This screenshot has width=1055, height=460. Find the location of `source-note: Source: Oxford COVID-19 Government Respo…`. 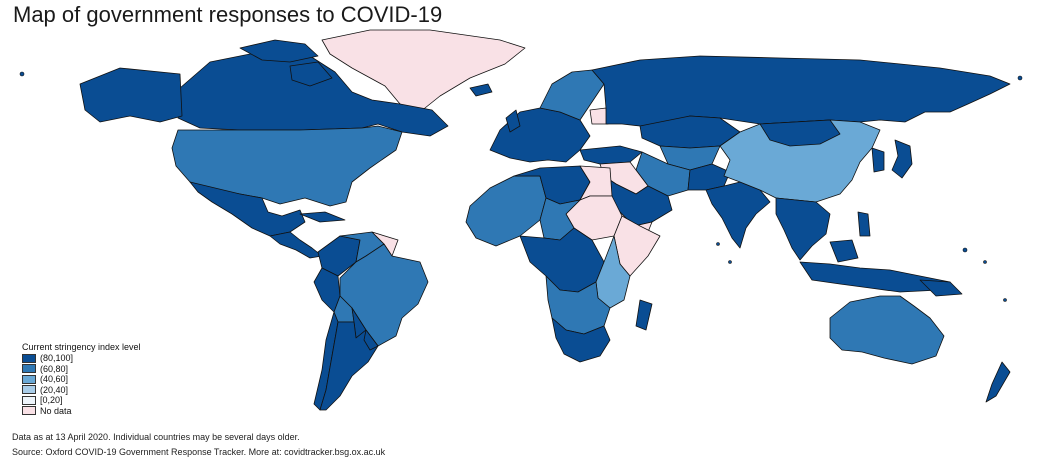

source-note: Source: Oxford COVID-19 Government Respo… is located at coordinates (199, 452).